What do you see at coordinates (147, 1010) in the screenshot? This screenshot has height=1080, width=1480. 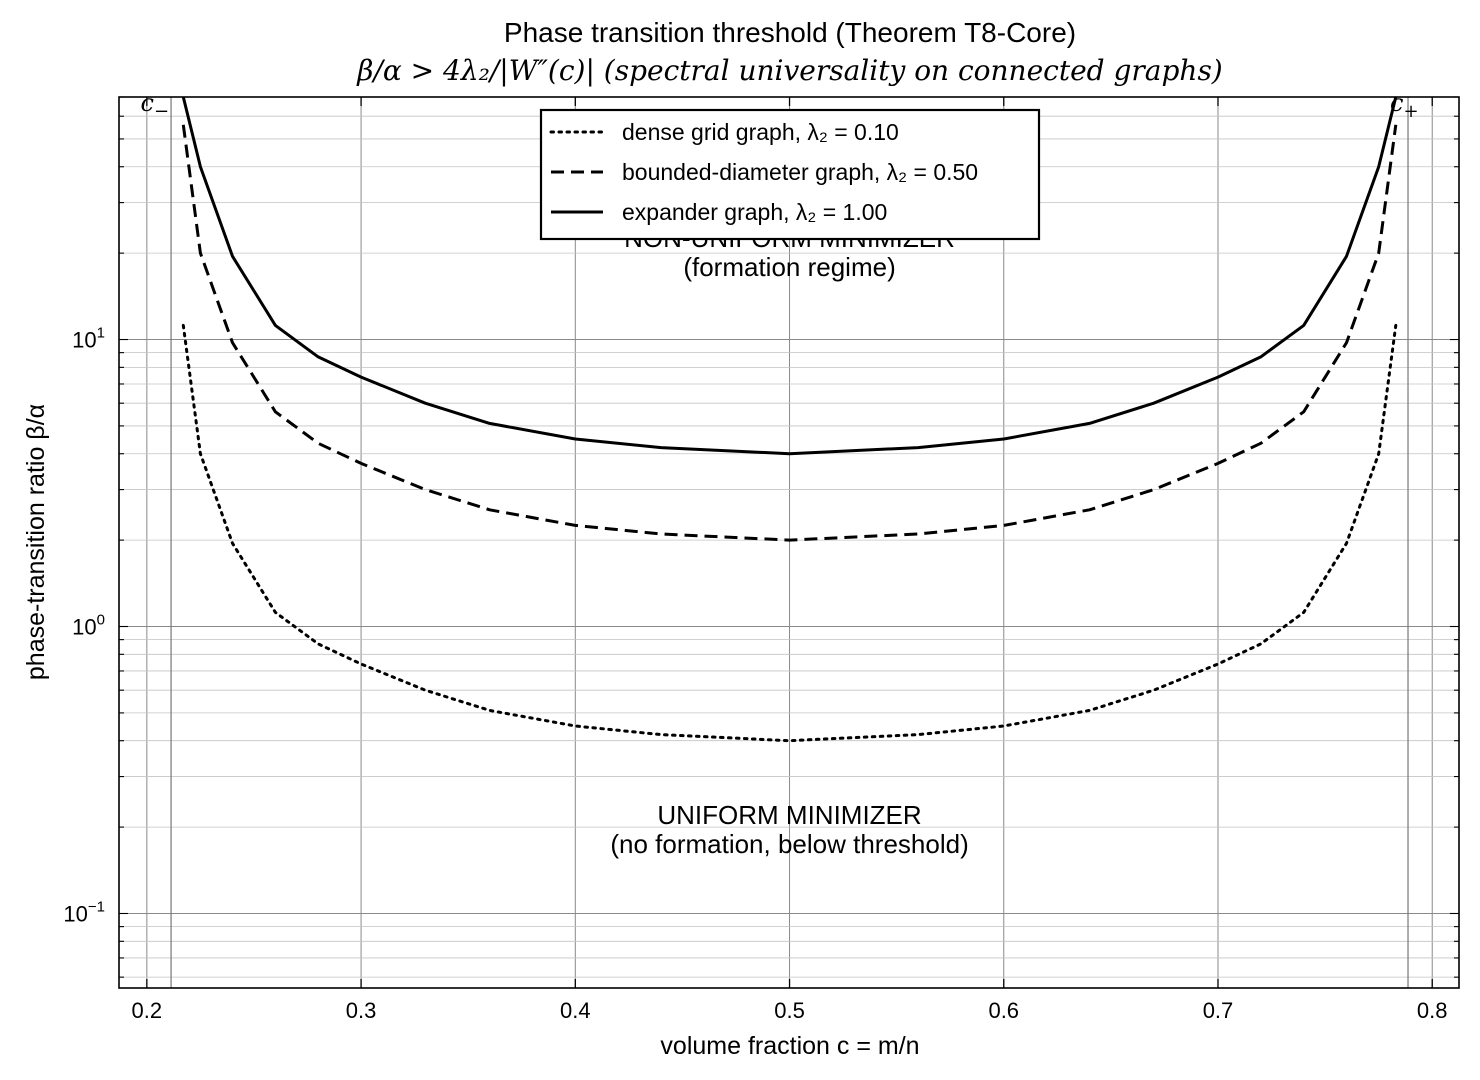 I see `x-tick-label: 0.2` at bounding box center [147, 1010].